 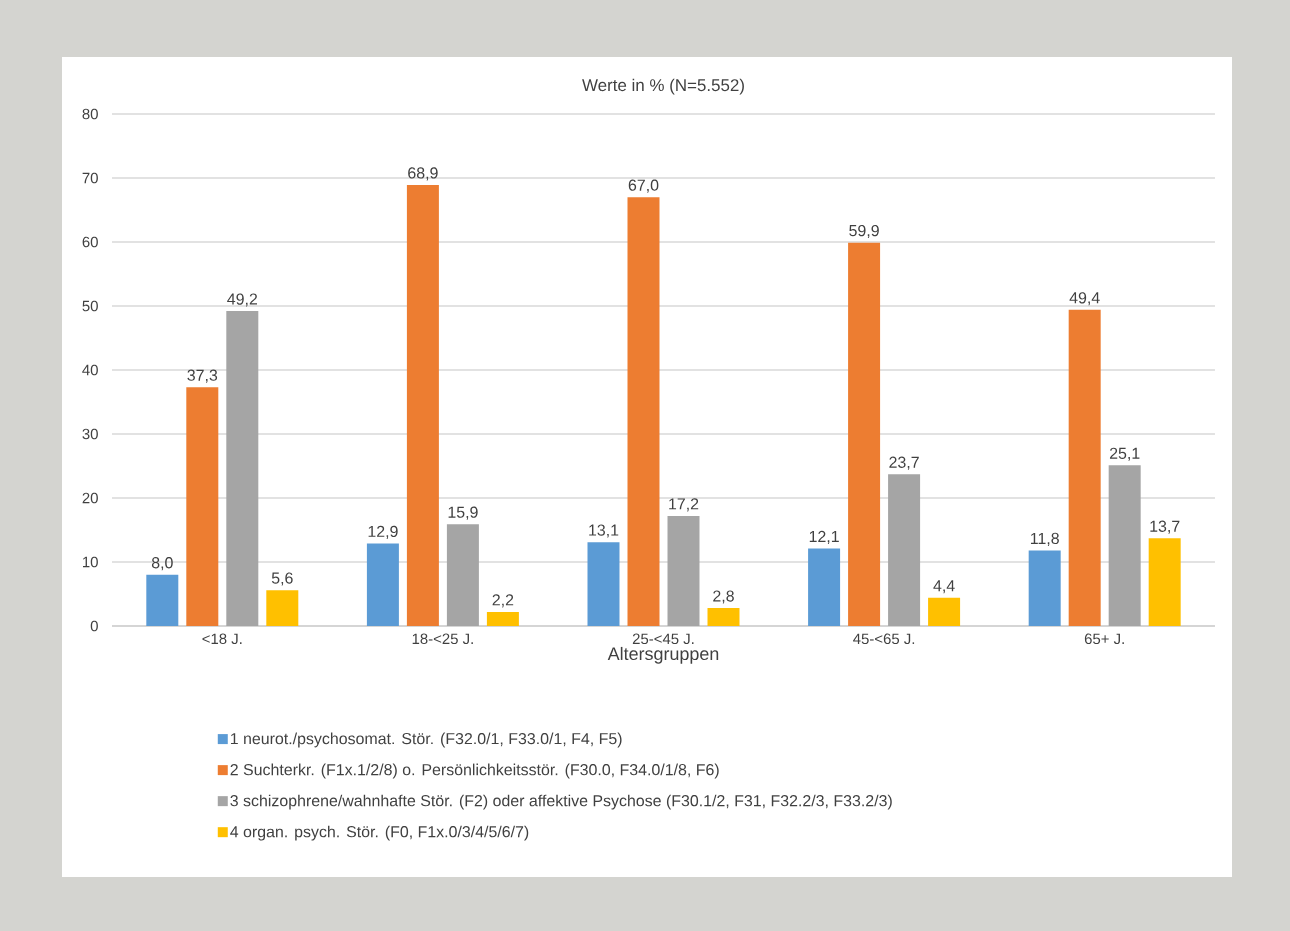 I want to click on x-tick-label: 18-<25 J., so click(x=442, y=639).